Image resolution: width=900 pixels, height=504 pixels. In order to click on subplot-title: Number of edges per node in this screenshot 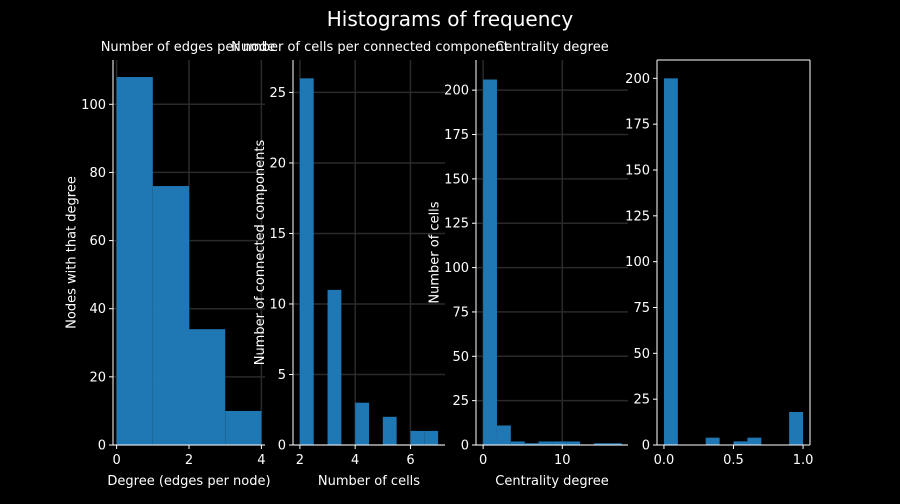, I will do `click(188, 47)`.